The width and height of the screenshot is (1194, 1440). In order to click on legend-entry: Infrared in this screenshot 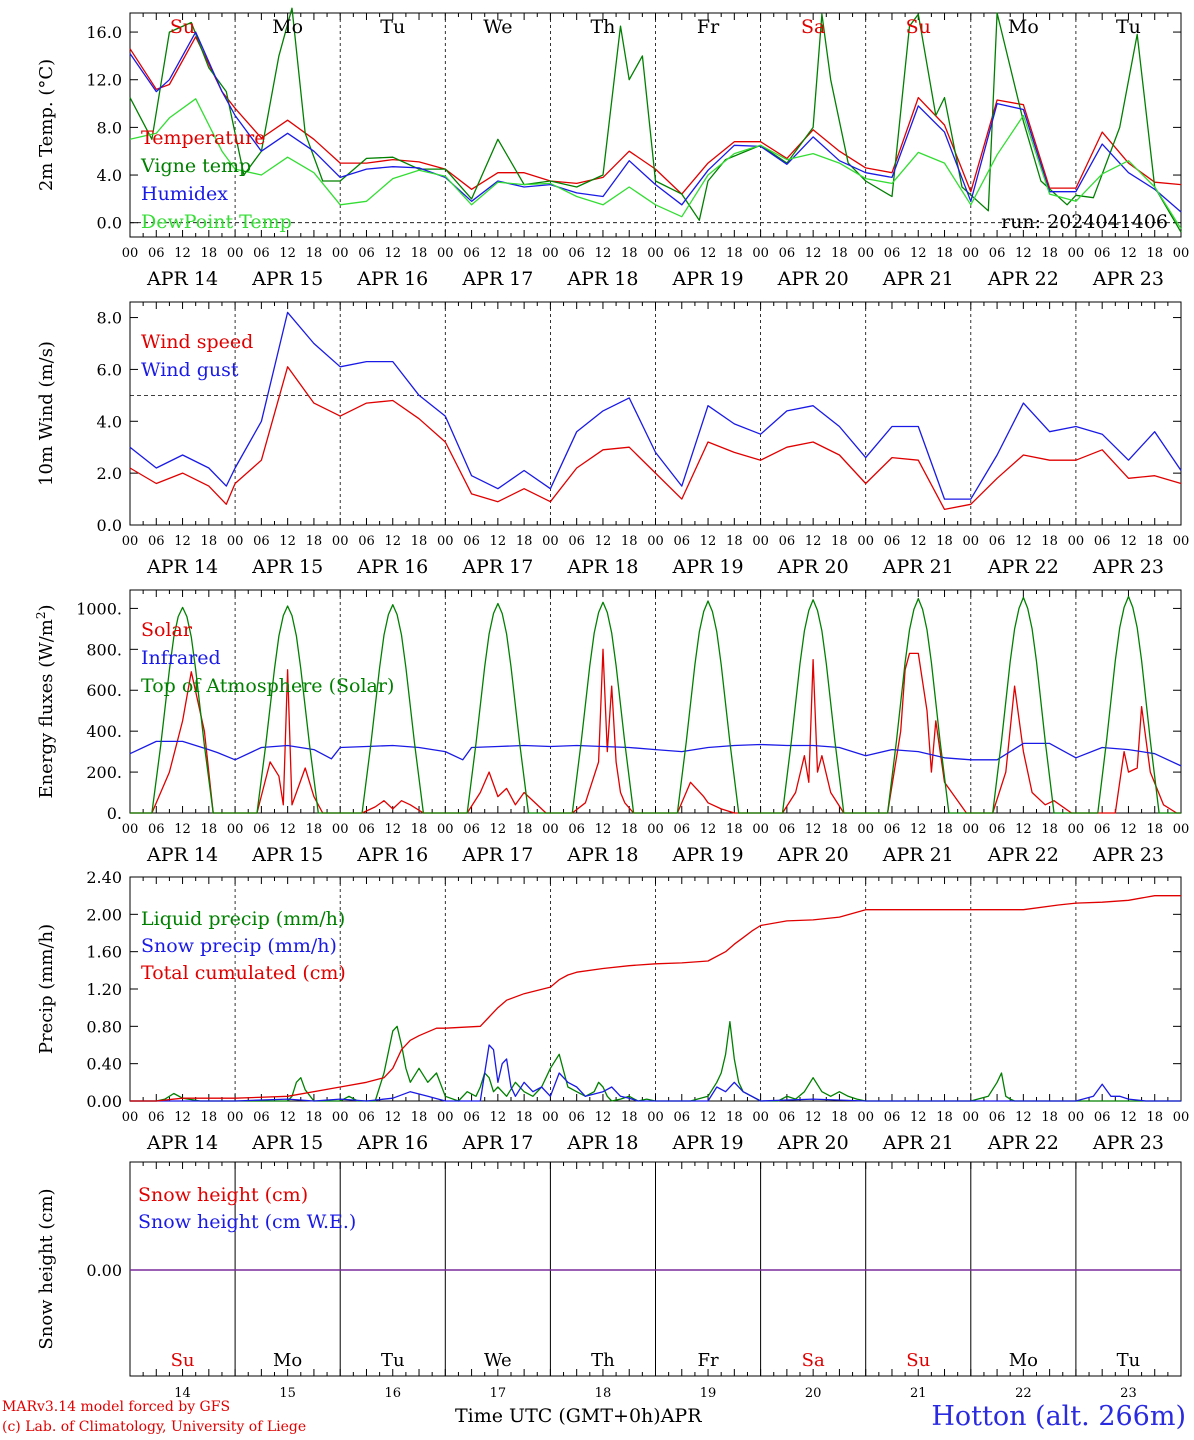, I will do `click(181, 658)`.